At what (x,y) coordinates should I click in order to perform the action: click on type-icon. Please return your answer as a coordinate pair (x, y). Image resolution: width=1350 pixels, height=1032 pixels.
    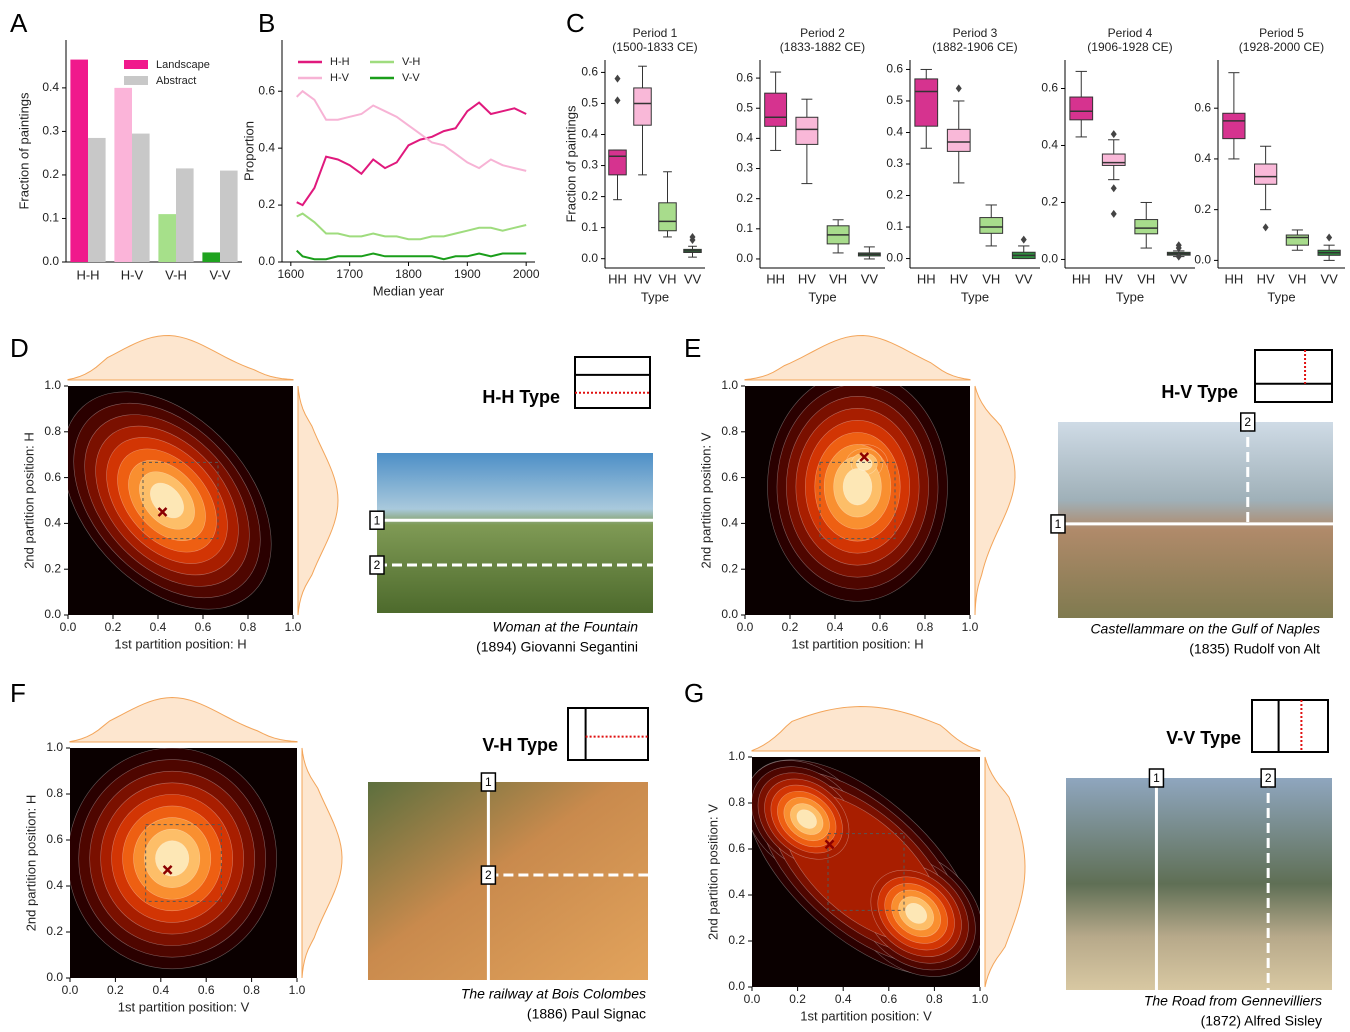
    Looking at the image, I should click on (608, 734).